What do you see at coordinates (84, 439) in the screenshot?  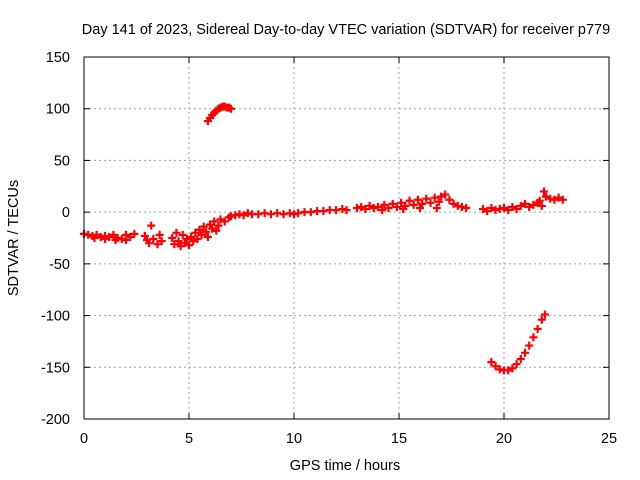 I see `x-tick-label: 0` at bounding box center [84, 439].